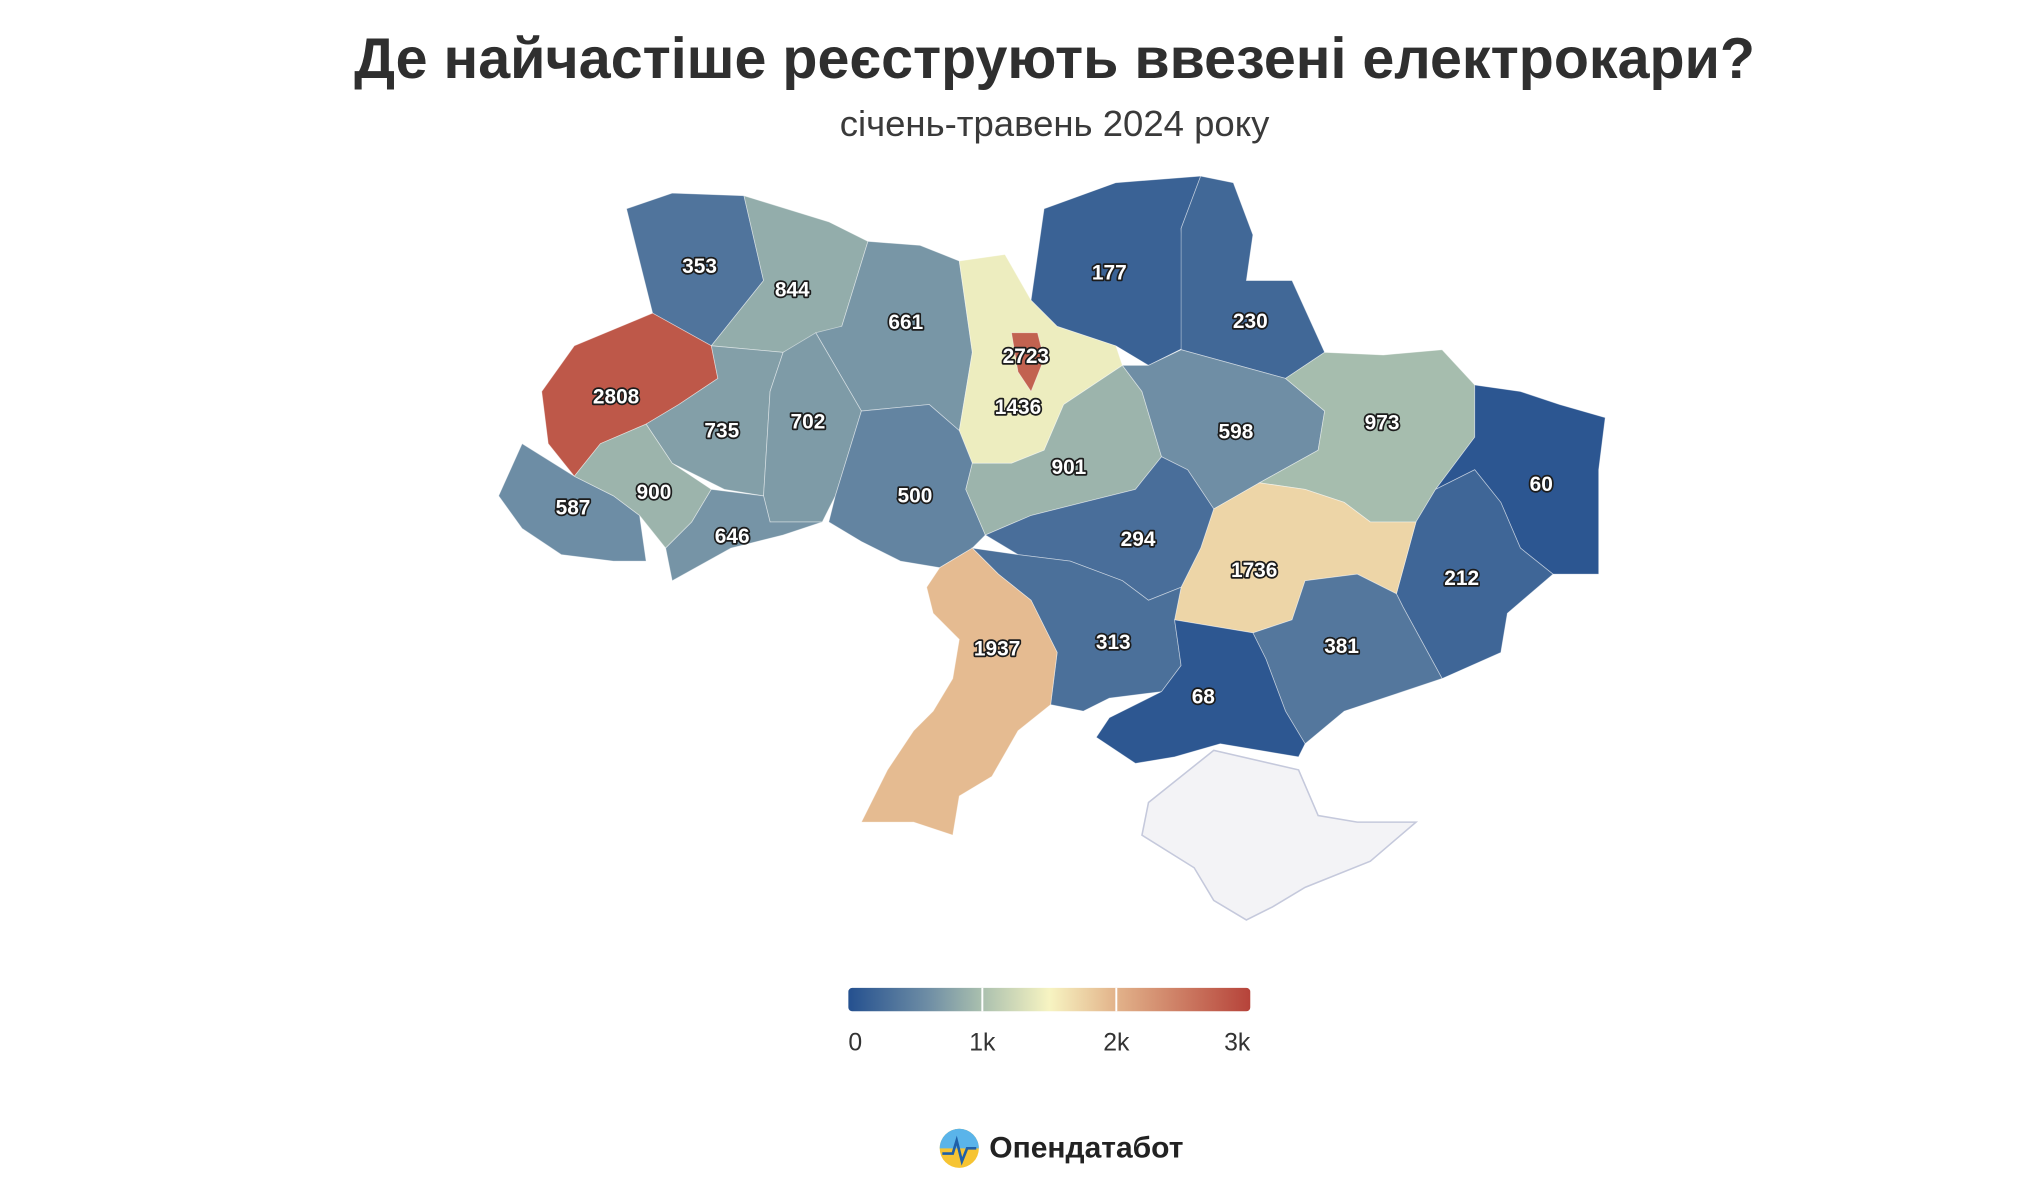  I want to click on region-label: 381, so click(1341, 646).